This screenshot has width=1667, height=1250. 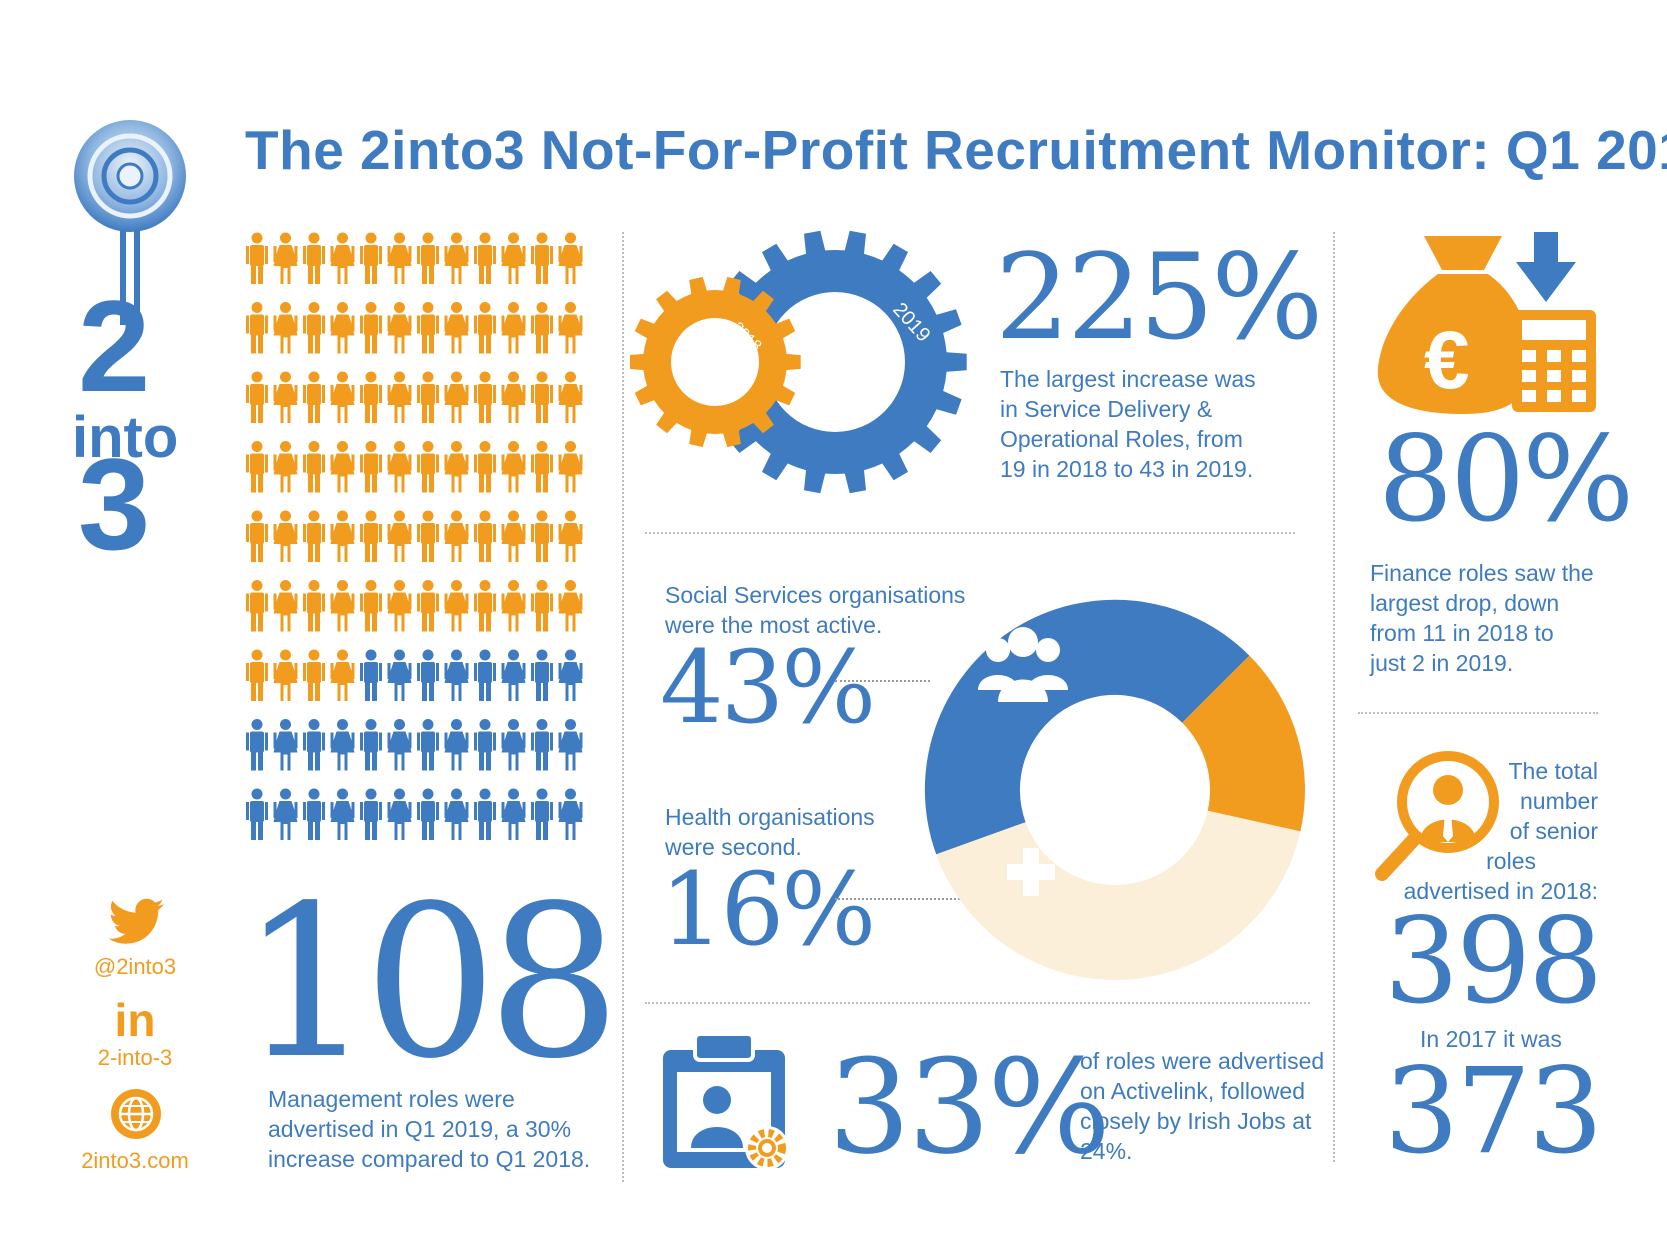 What do you see at coordinates (1454, 325) in the screenshot?
I see `money-bag-icon` at bounding box center [1454, 325].